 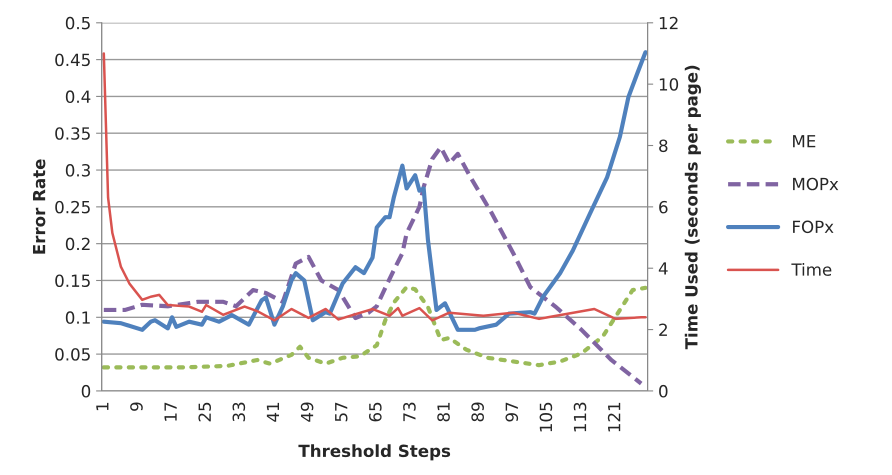 What do you see at coordinates (86, 391) in the screenshot?
I see `y-tick-label: 0` at bounding box center [86, 391].